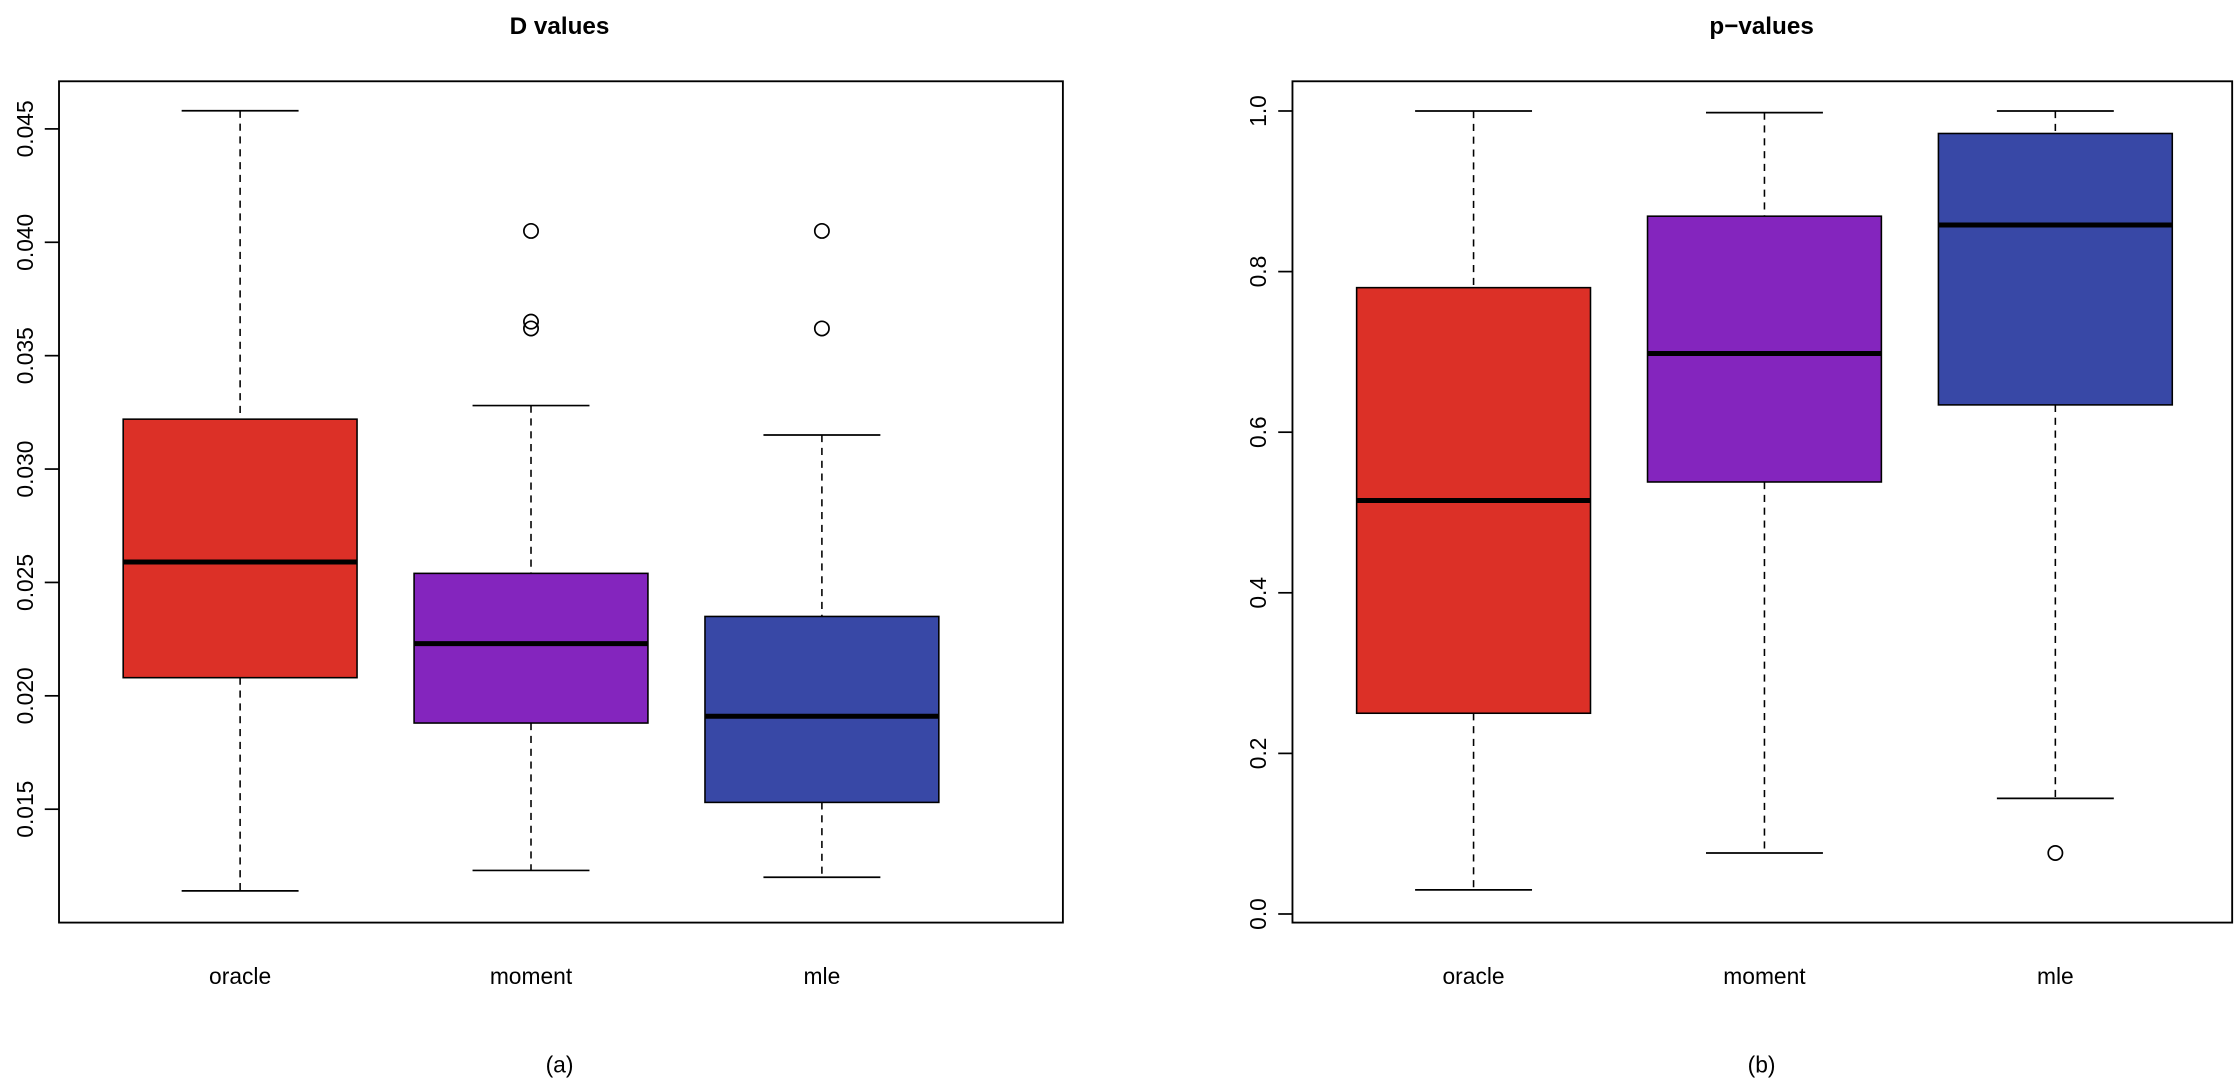 Image resolution: width=2237 pixels, height=1088 pixels. What do you see at coordinates (1258, 914) in the screenshot?
I see `y-tick-label: 0.0` at bounding box center [1258, 914].